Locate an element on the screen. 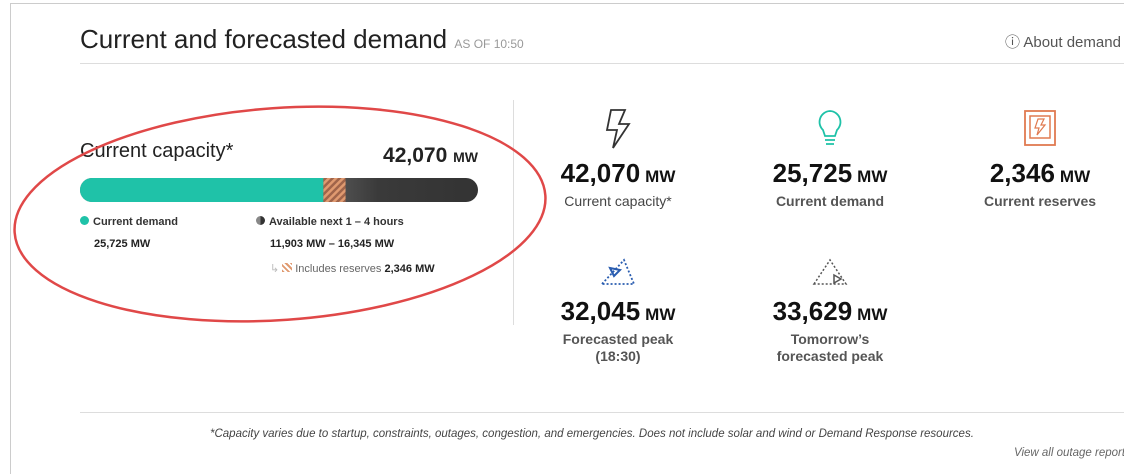 This screenshot has height=474, width=1124. tile: 33,629 MW Tomorrow’s forecasted peak is located at coordinates (830, 311).